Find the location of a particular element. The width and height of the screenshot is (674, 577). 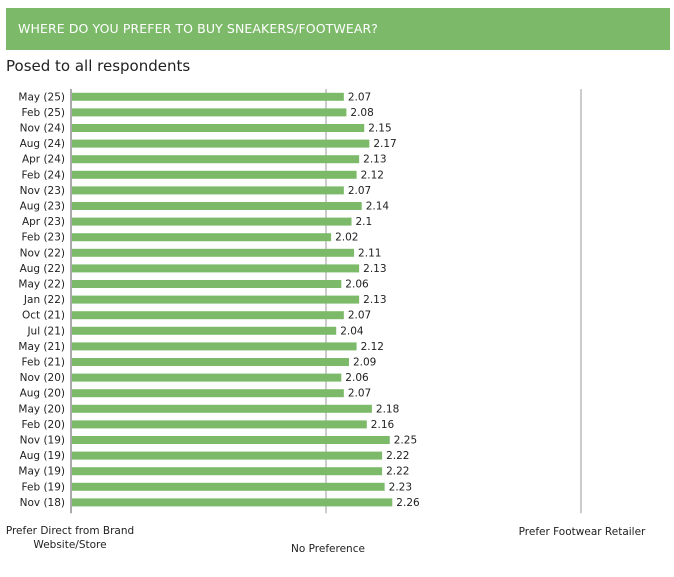

y-tick-label: Aug (20) is located at coordinates (42, 394).